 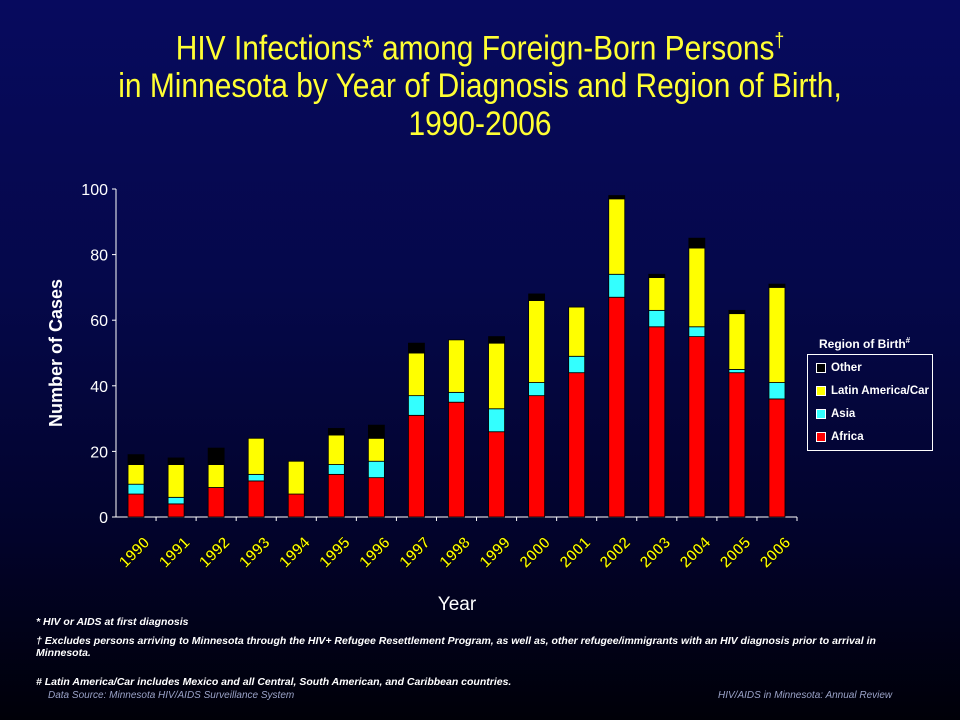 I want to click on legend-item-asia: Asia, so click(x=835, y=414).